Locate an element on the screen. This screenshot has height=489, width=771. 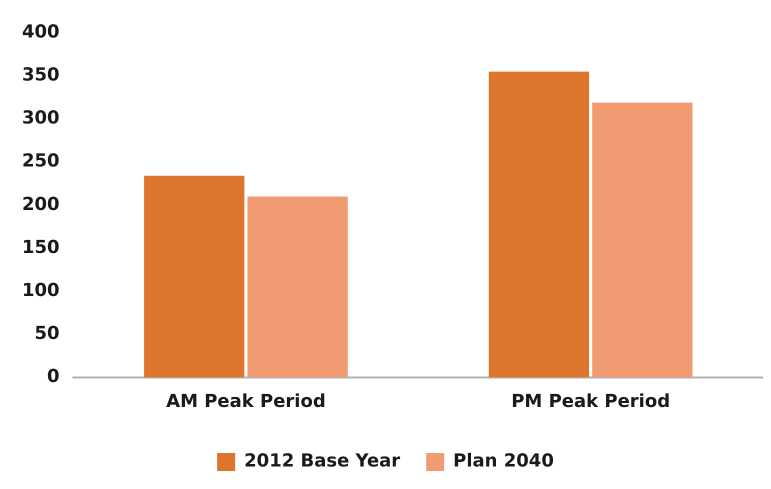
y-tick-label: 300 is located at coordinates (41, 118).